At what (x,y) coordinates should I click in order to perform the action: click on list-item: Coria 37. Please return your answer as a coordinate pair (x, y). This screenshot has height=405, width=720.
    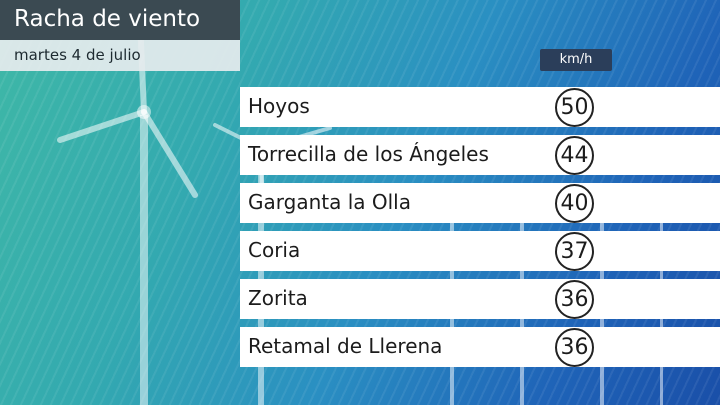
    Looking at the image, I should click on (480, 251).